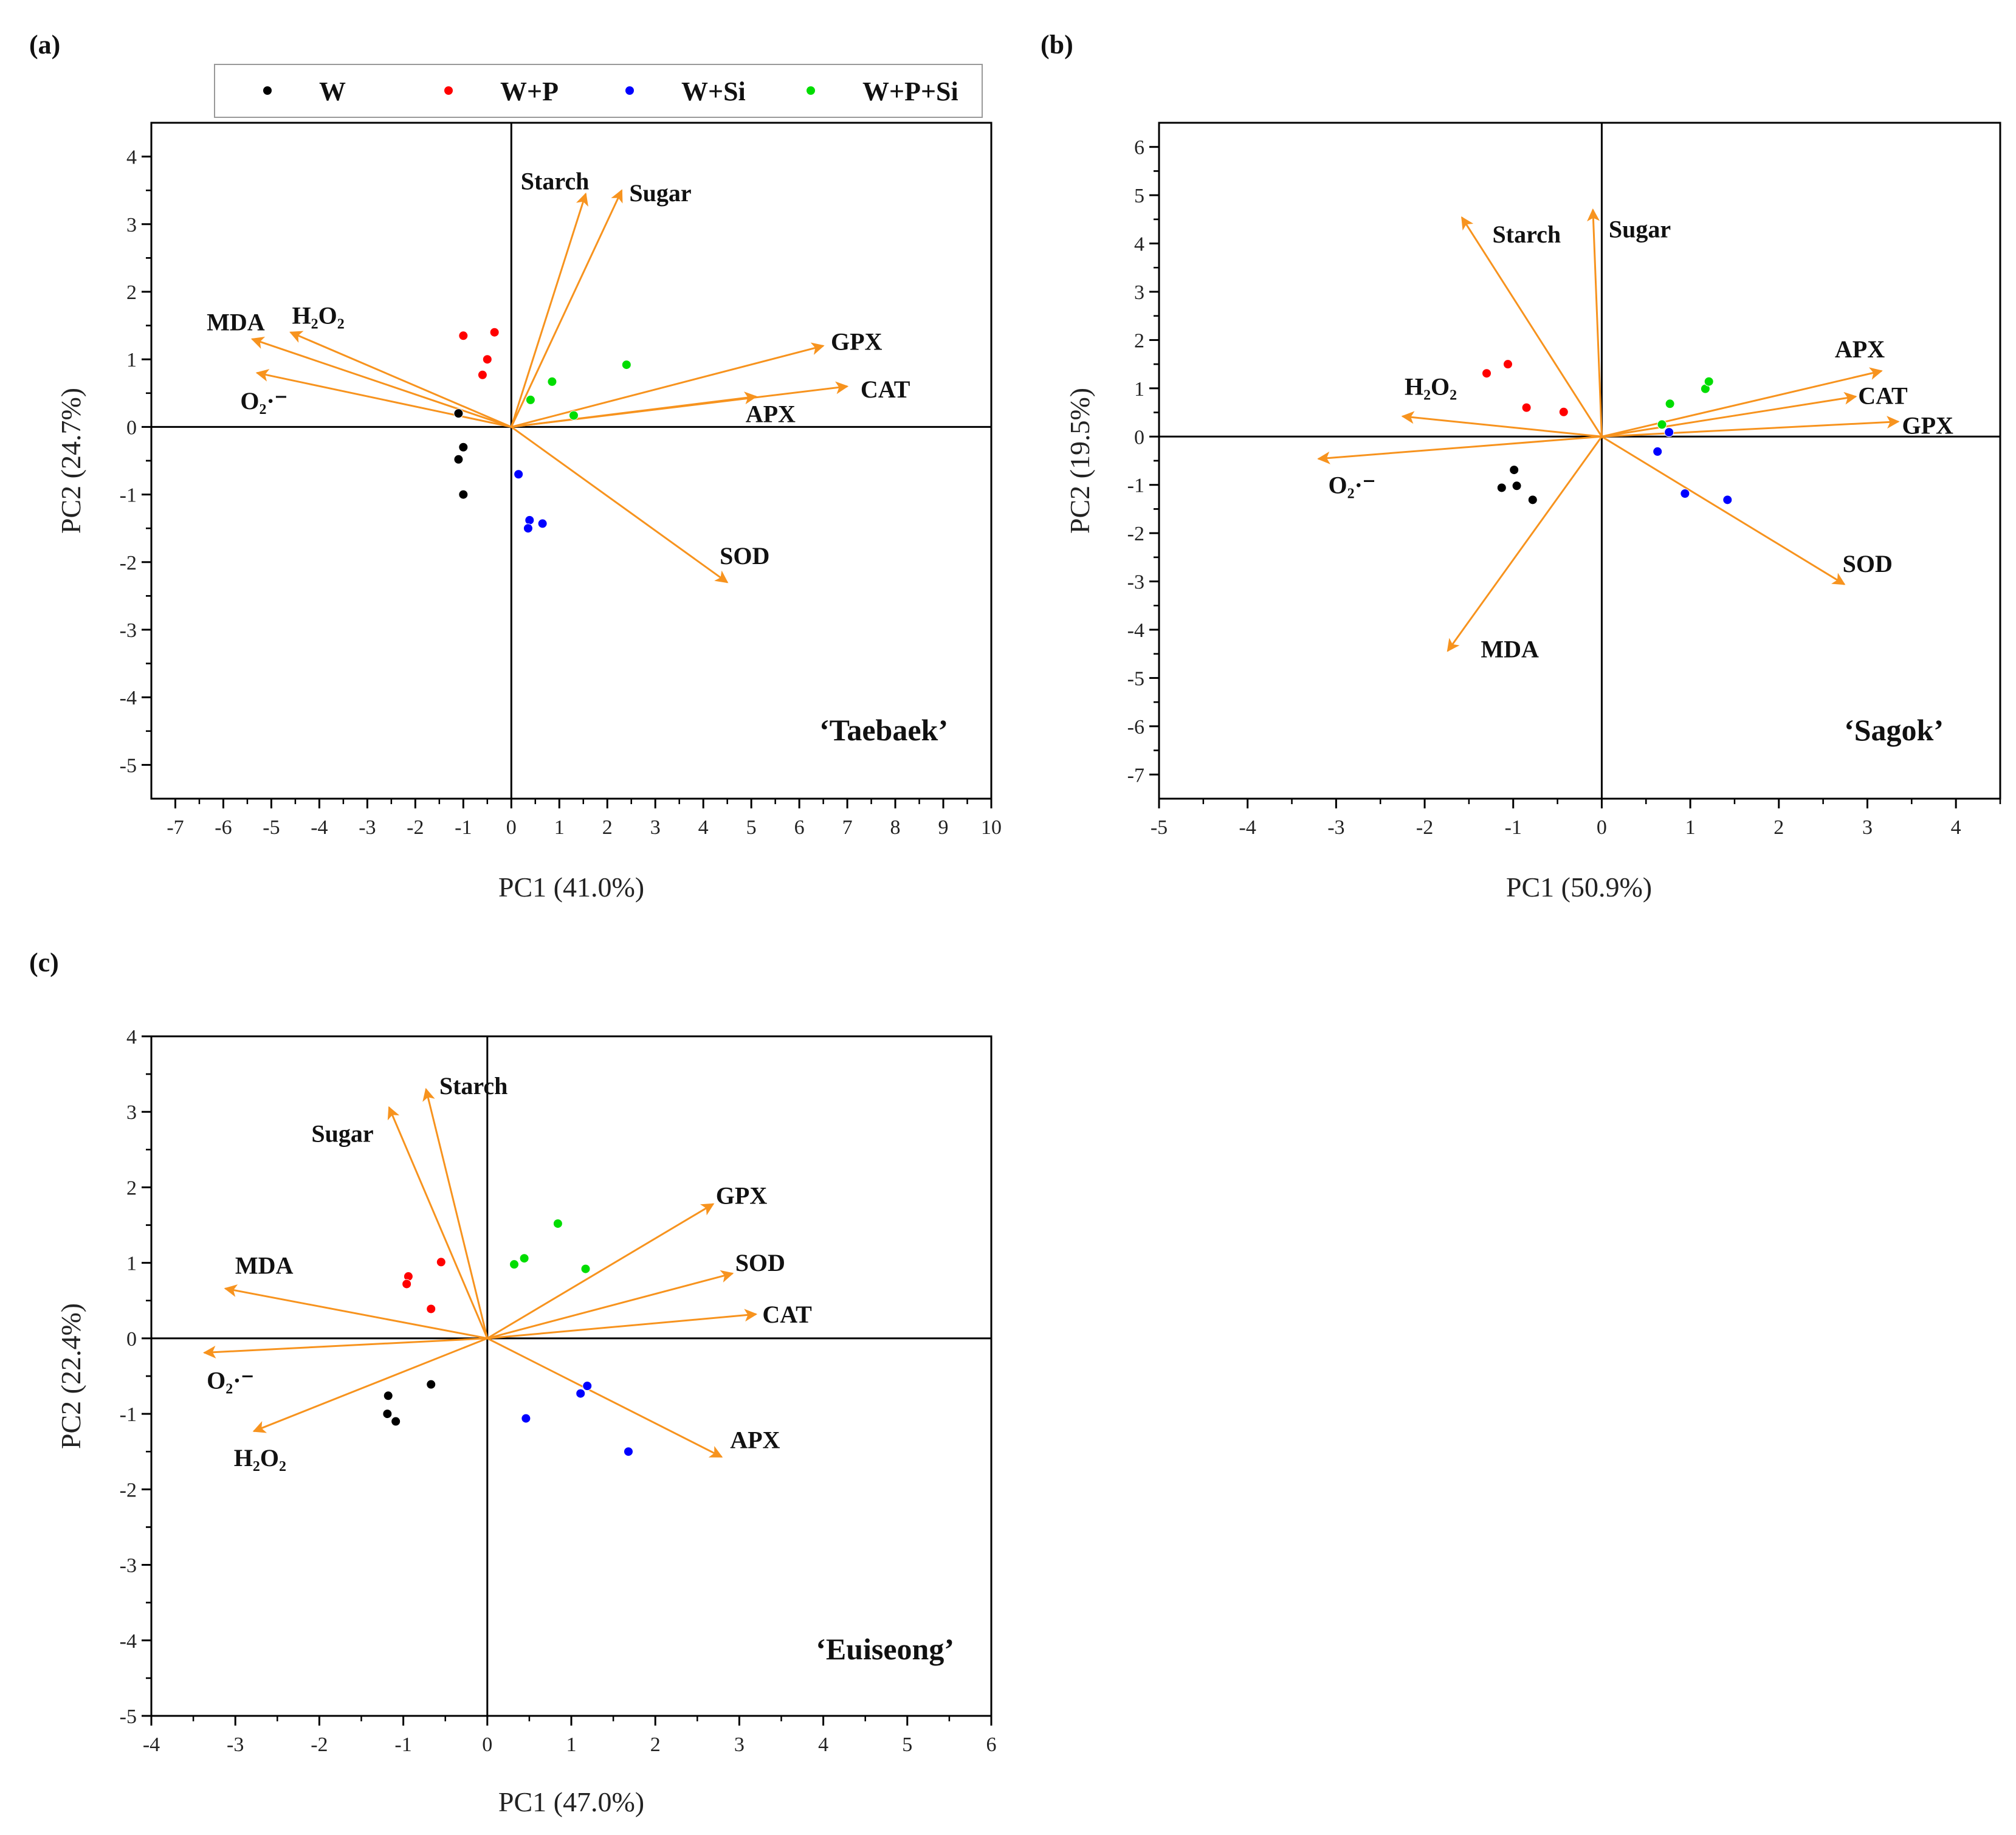  I want to click on panel-label: (c), so click(44, 962).